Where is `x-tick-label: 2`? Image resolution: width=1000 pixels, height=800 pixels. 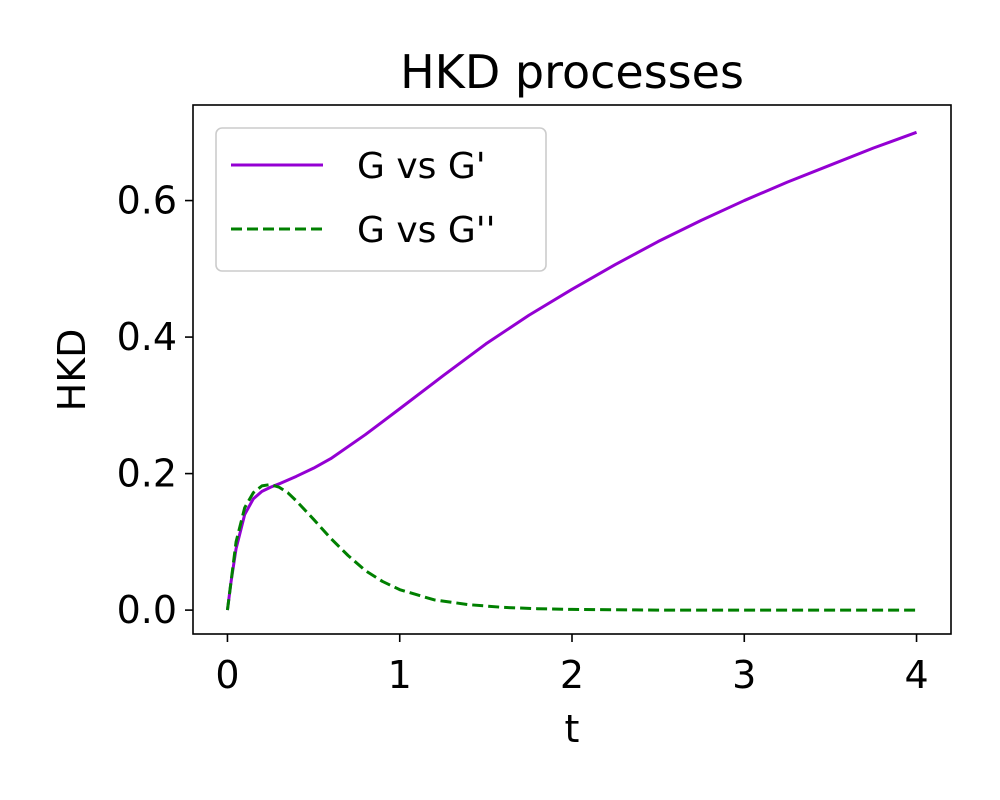 x-tick-label: 2 is located at coordinates (572, 675).